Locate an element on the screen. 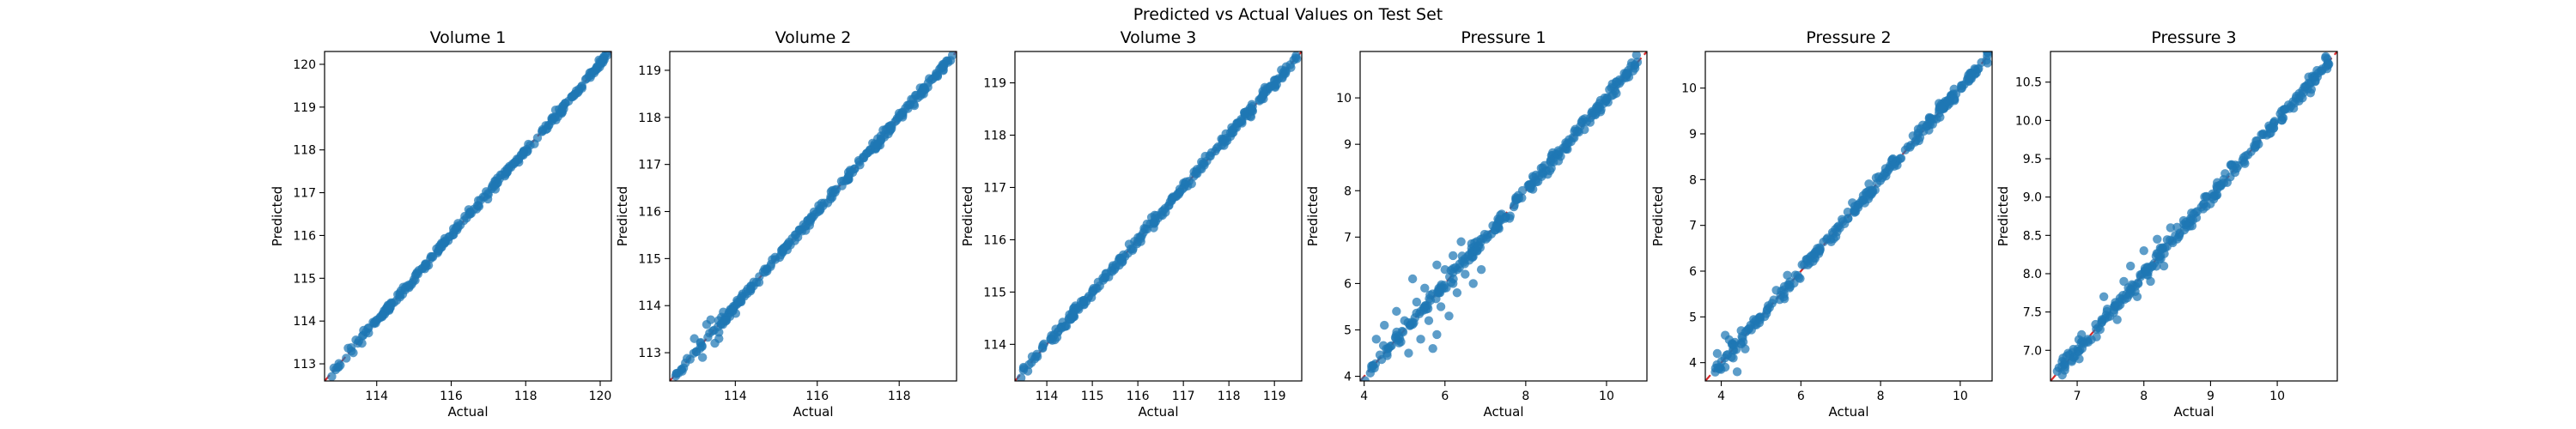 The image size is (2576, 429). panel-title: Volume 2 is located at coordinates (813, 37).